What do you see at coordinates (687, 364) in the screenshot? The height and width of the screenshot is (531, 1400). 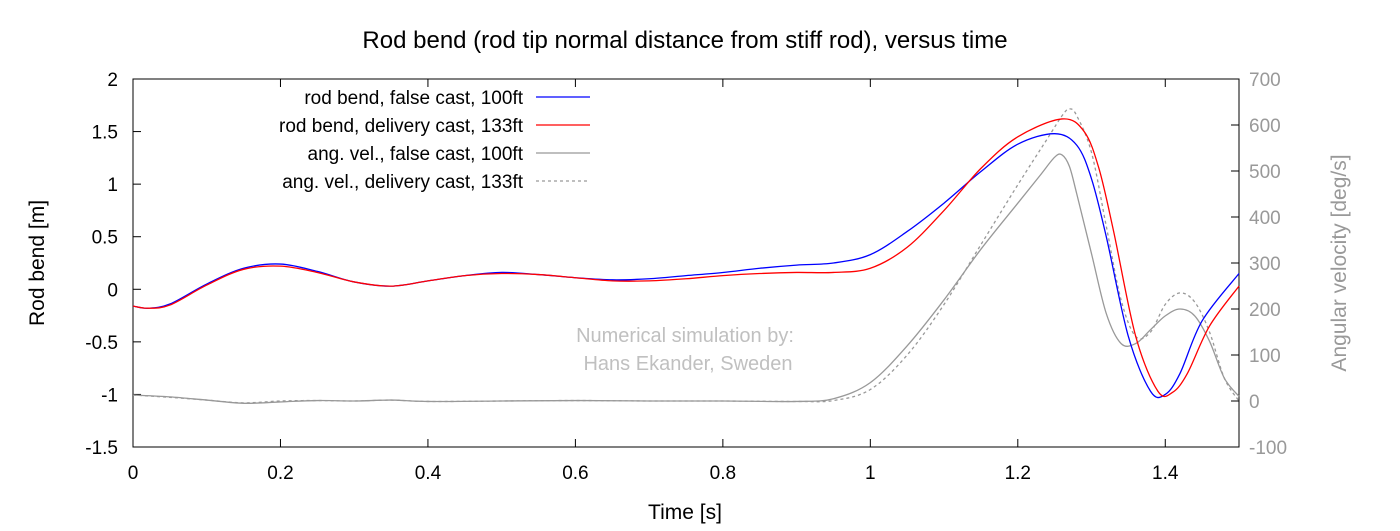 I see `annotation-line-2: Hans Ekander, Sweden` at bounding box center [687, 364].